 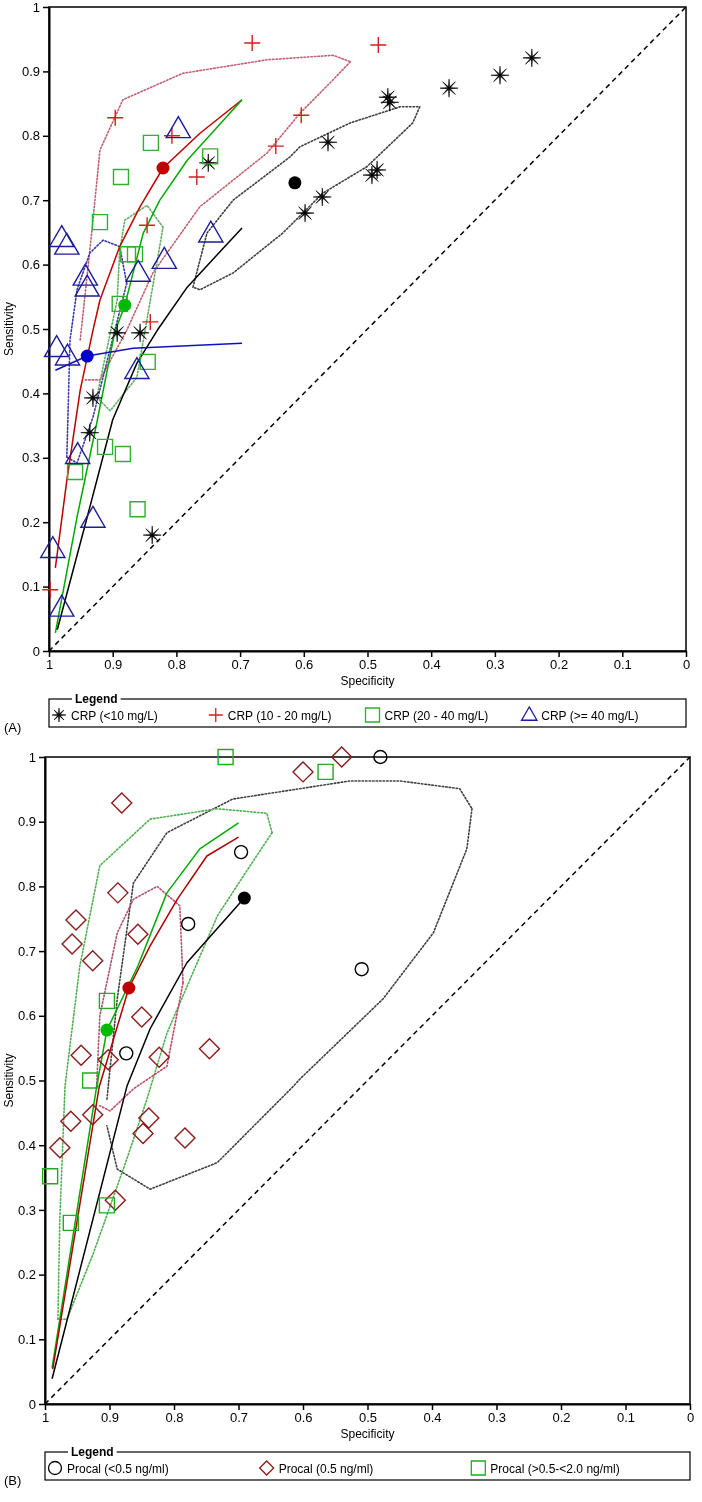 I want to click on legend-label: CRP (<10 mg/L), so click(x=114, y=715).